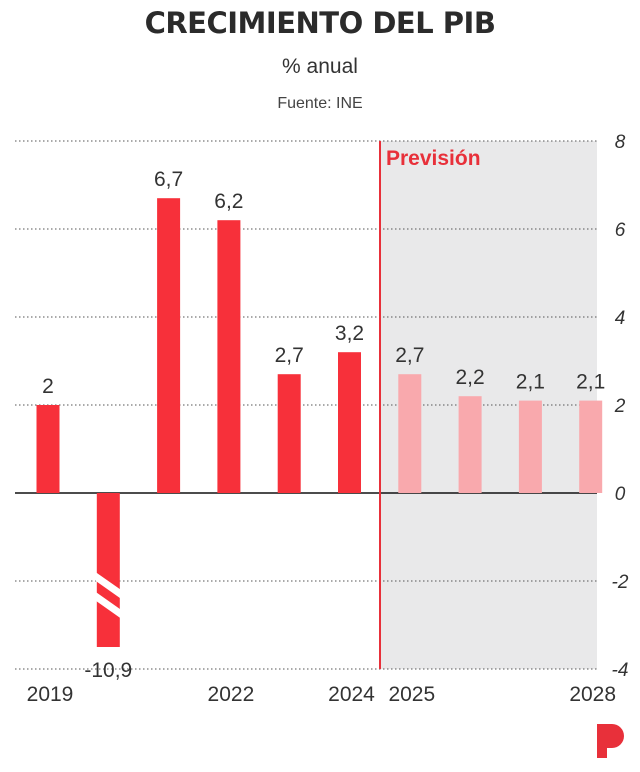 The image size is (640, 772). Describe the element at coordinates (620, 670) in the screenshot. I see `y-tick-label: -4` at that location.